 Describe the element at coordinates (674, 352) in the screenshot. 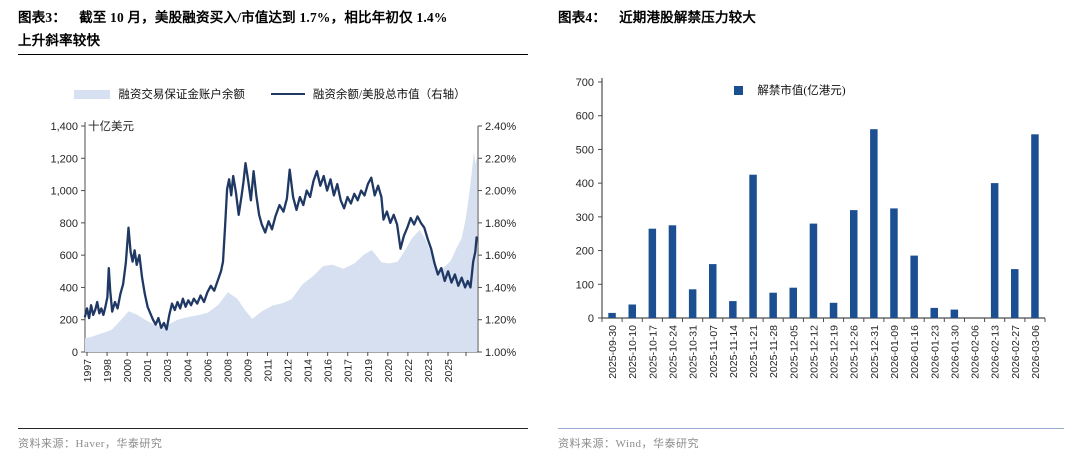

I see `svg-text: 2025-10-24` at that location.